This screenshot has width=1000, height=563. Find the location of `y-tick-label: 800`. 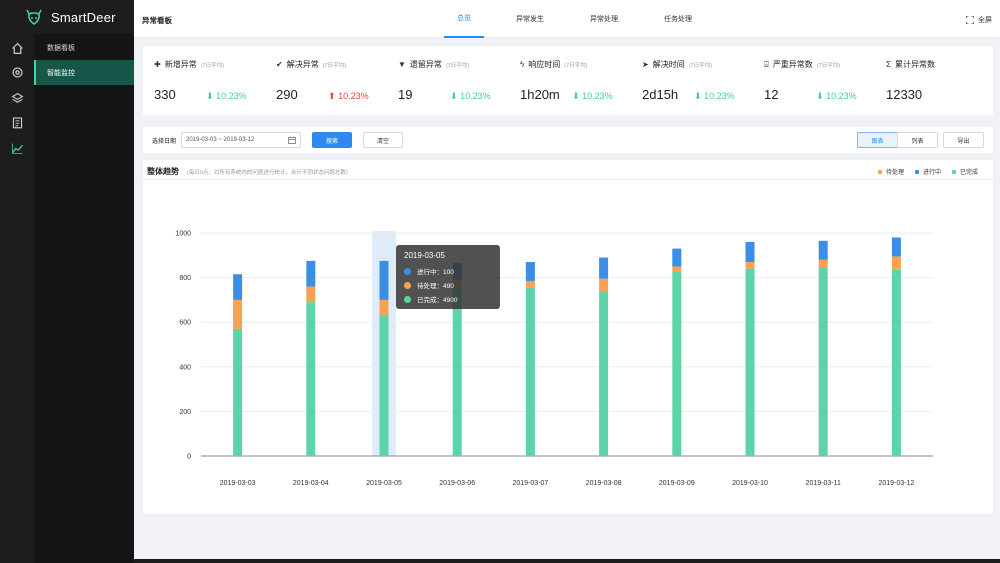

y-tick-label: 800 is located at coordinates (185, 278).